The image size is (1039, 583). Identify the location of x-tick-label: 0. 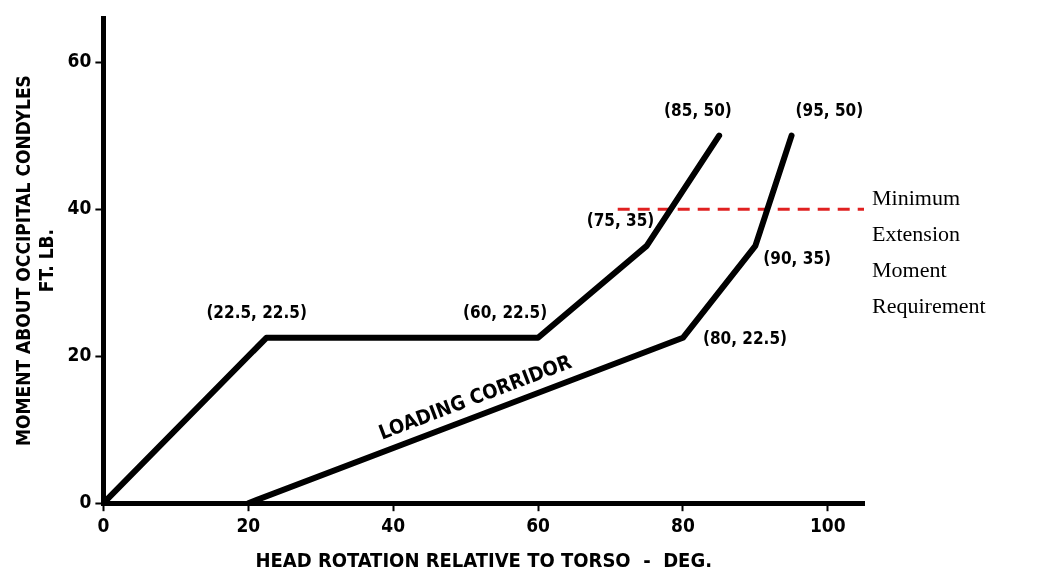
(103, 524).